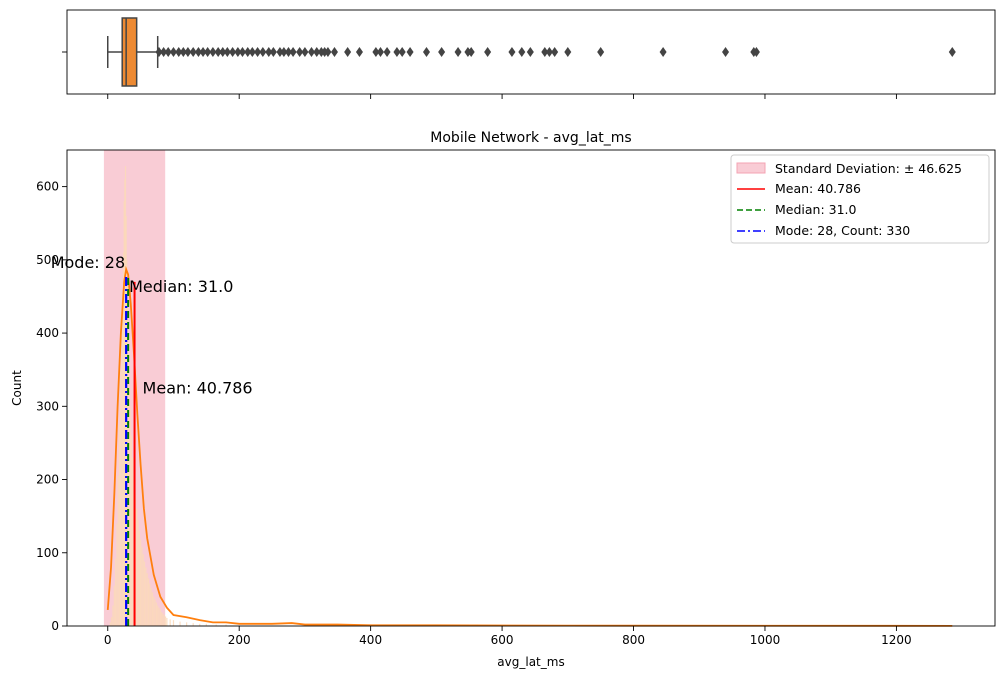 This screenshot has width=1005, height=679. Describe the element at coordinates (88, 262) in the screenshot. I see `stat-annotation: Mode: 28` at that location.